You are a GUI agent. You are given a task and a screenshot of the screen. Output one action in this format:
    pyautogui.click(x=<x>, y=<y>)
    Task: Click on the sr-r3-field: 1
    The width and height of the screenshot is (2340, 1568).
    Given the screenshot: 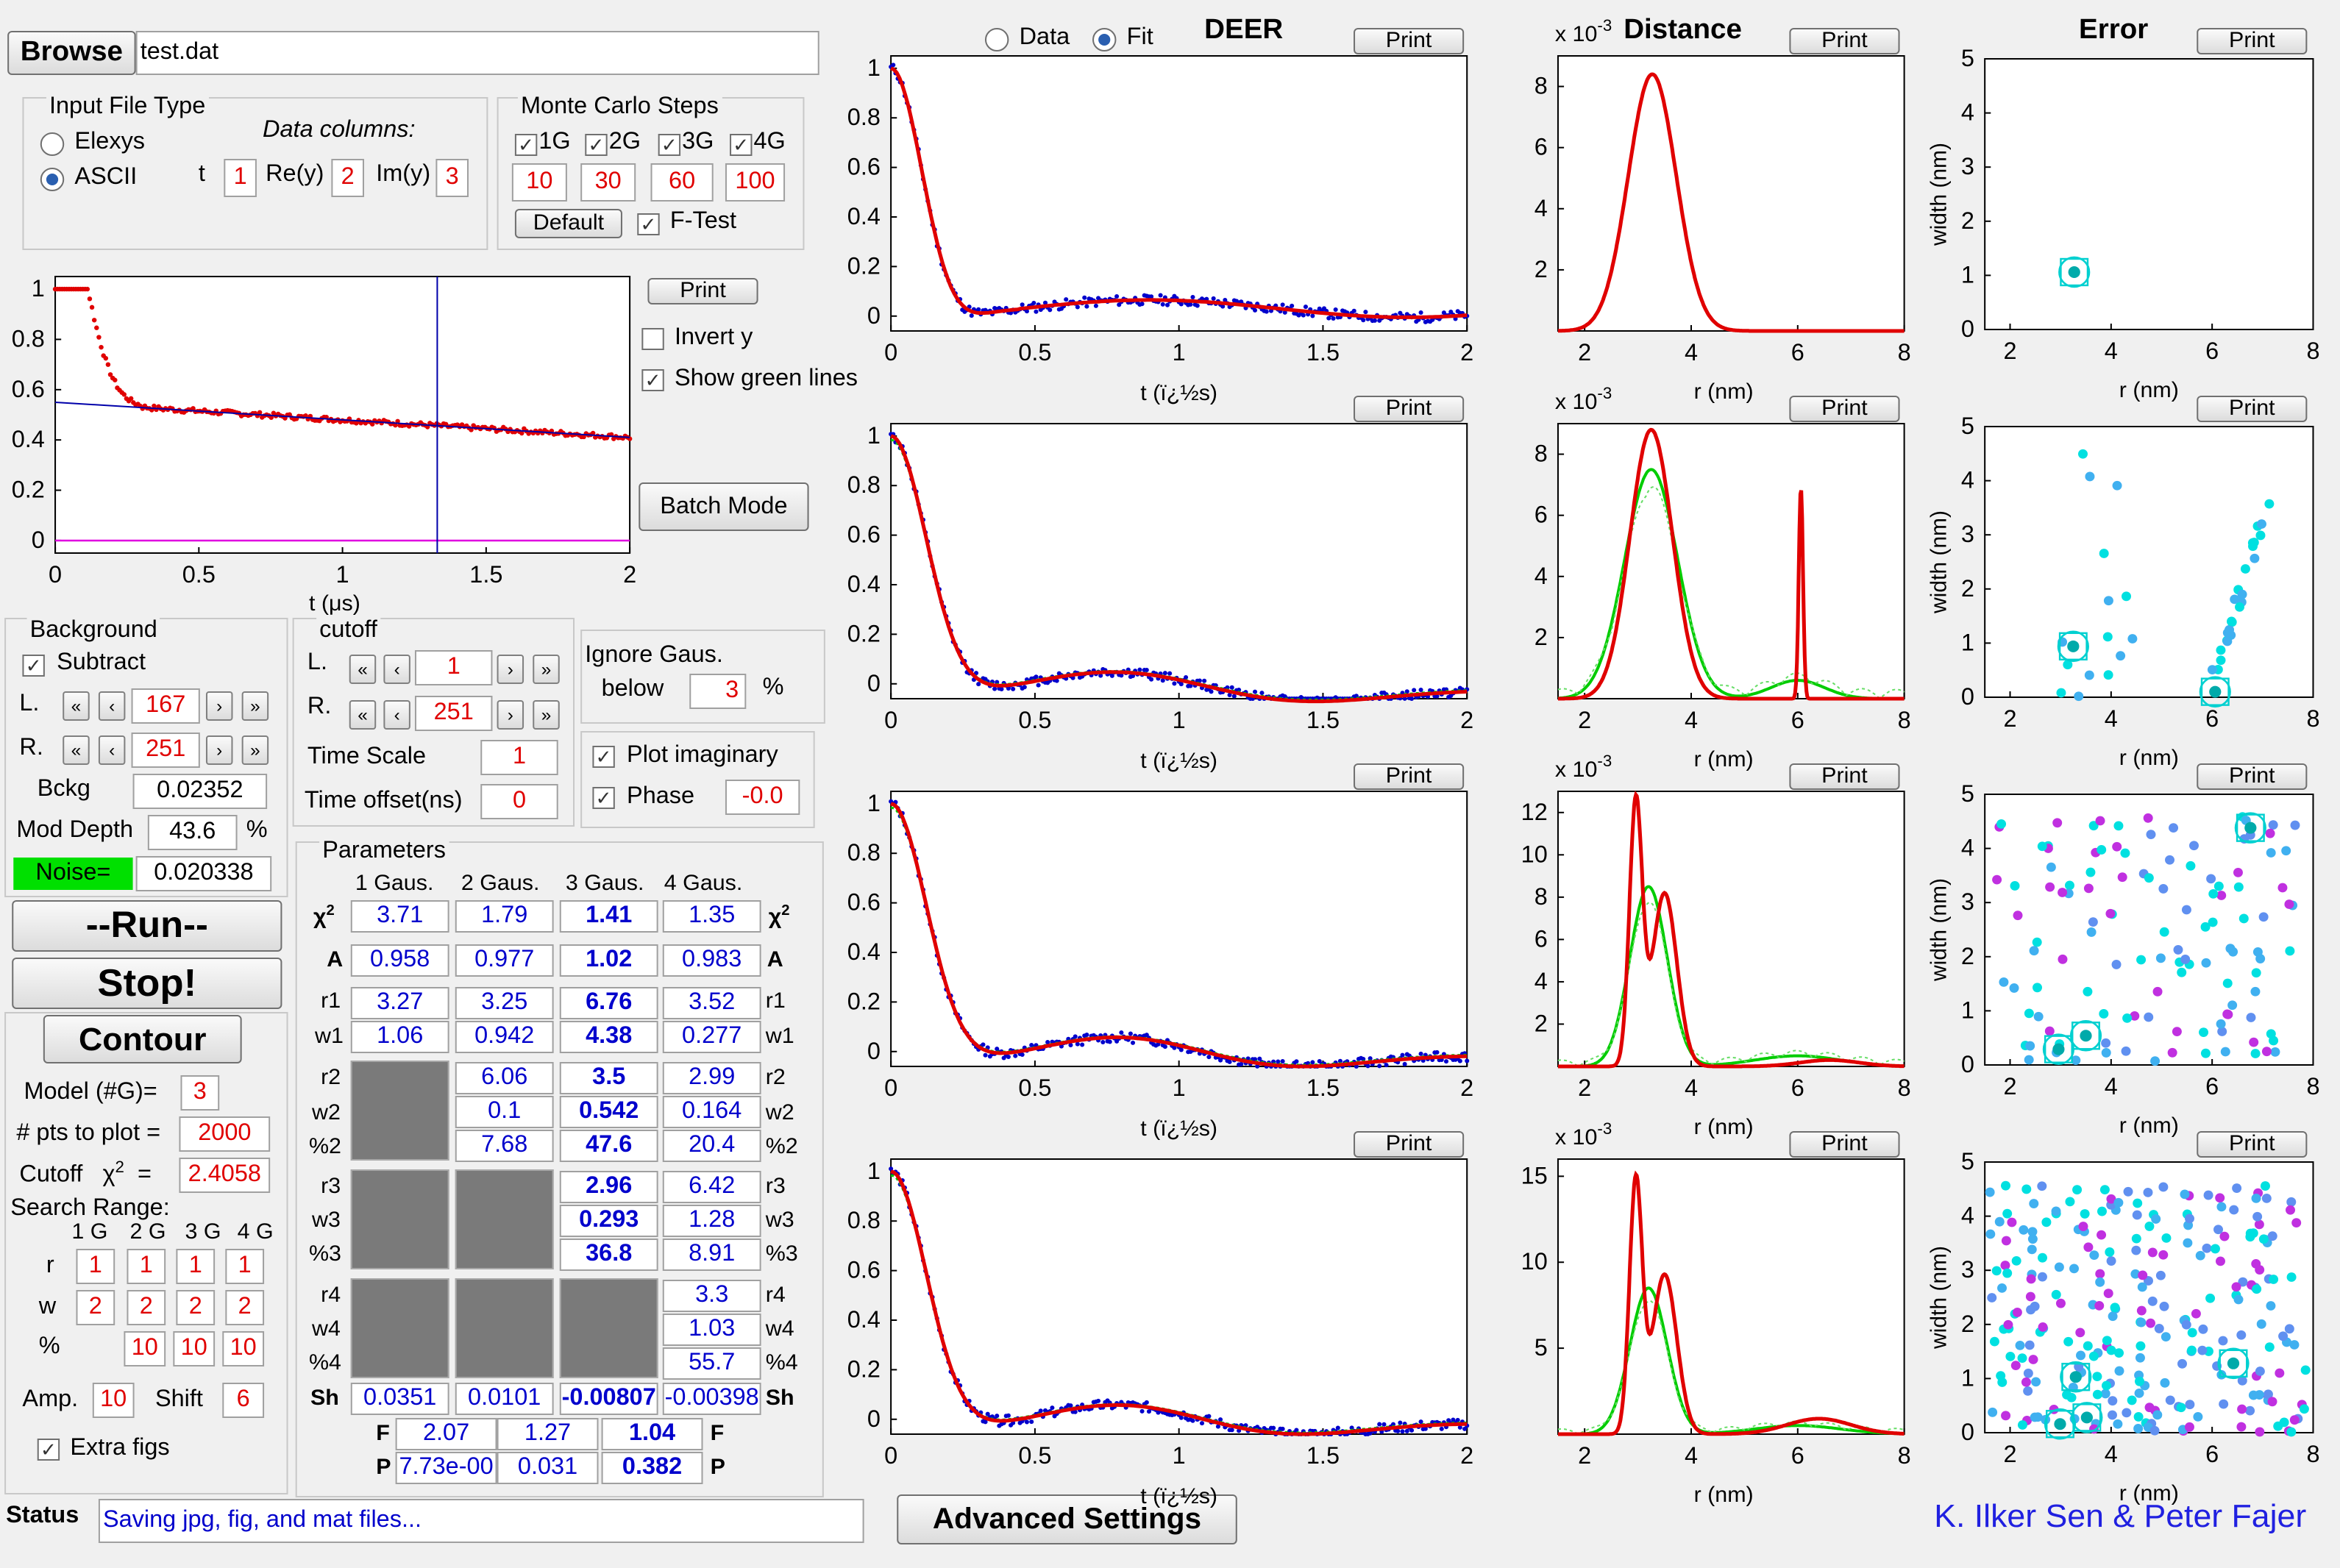 What is the action you would take?
    pyautogui.click(x=196, y=1266)
    